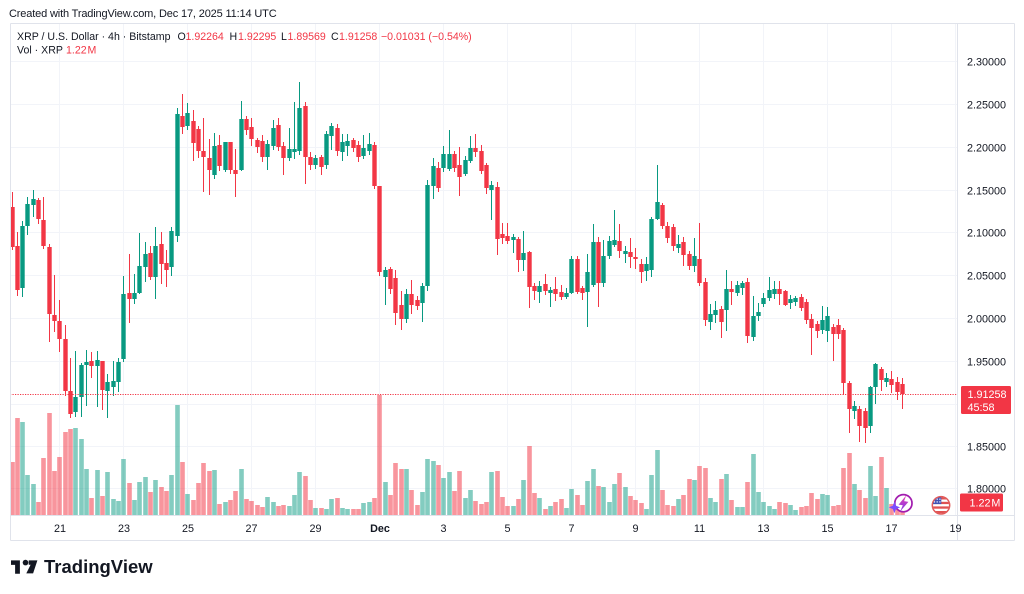 The width and height of the screenshot is (1024, 594). I want to click on svg-text: 1.80000, so click(986, 489).